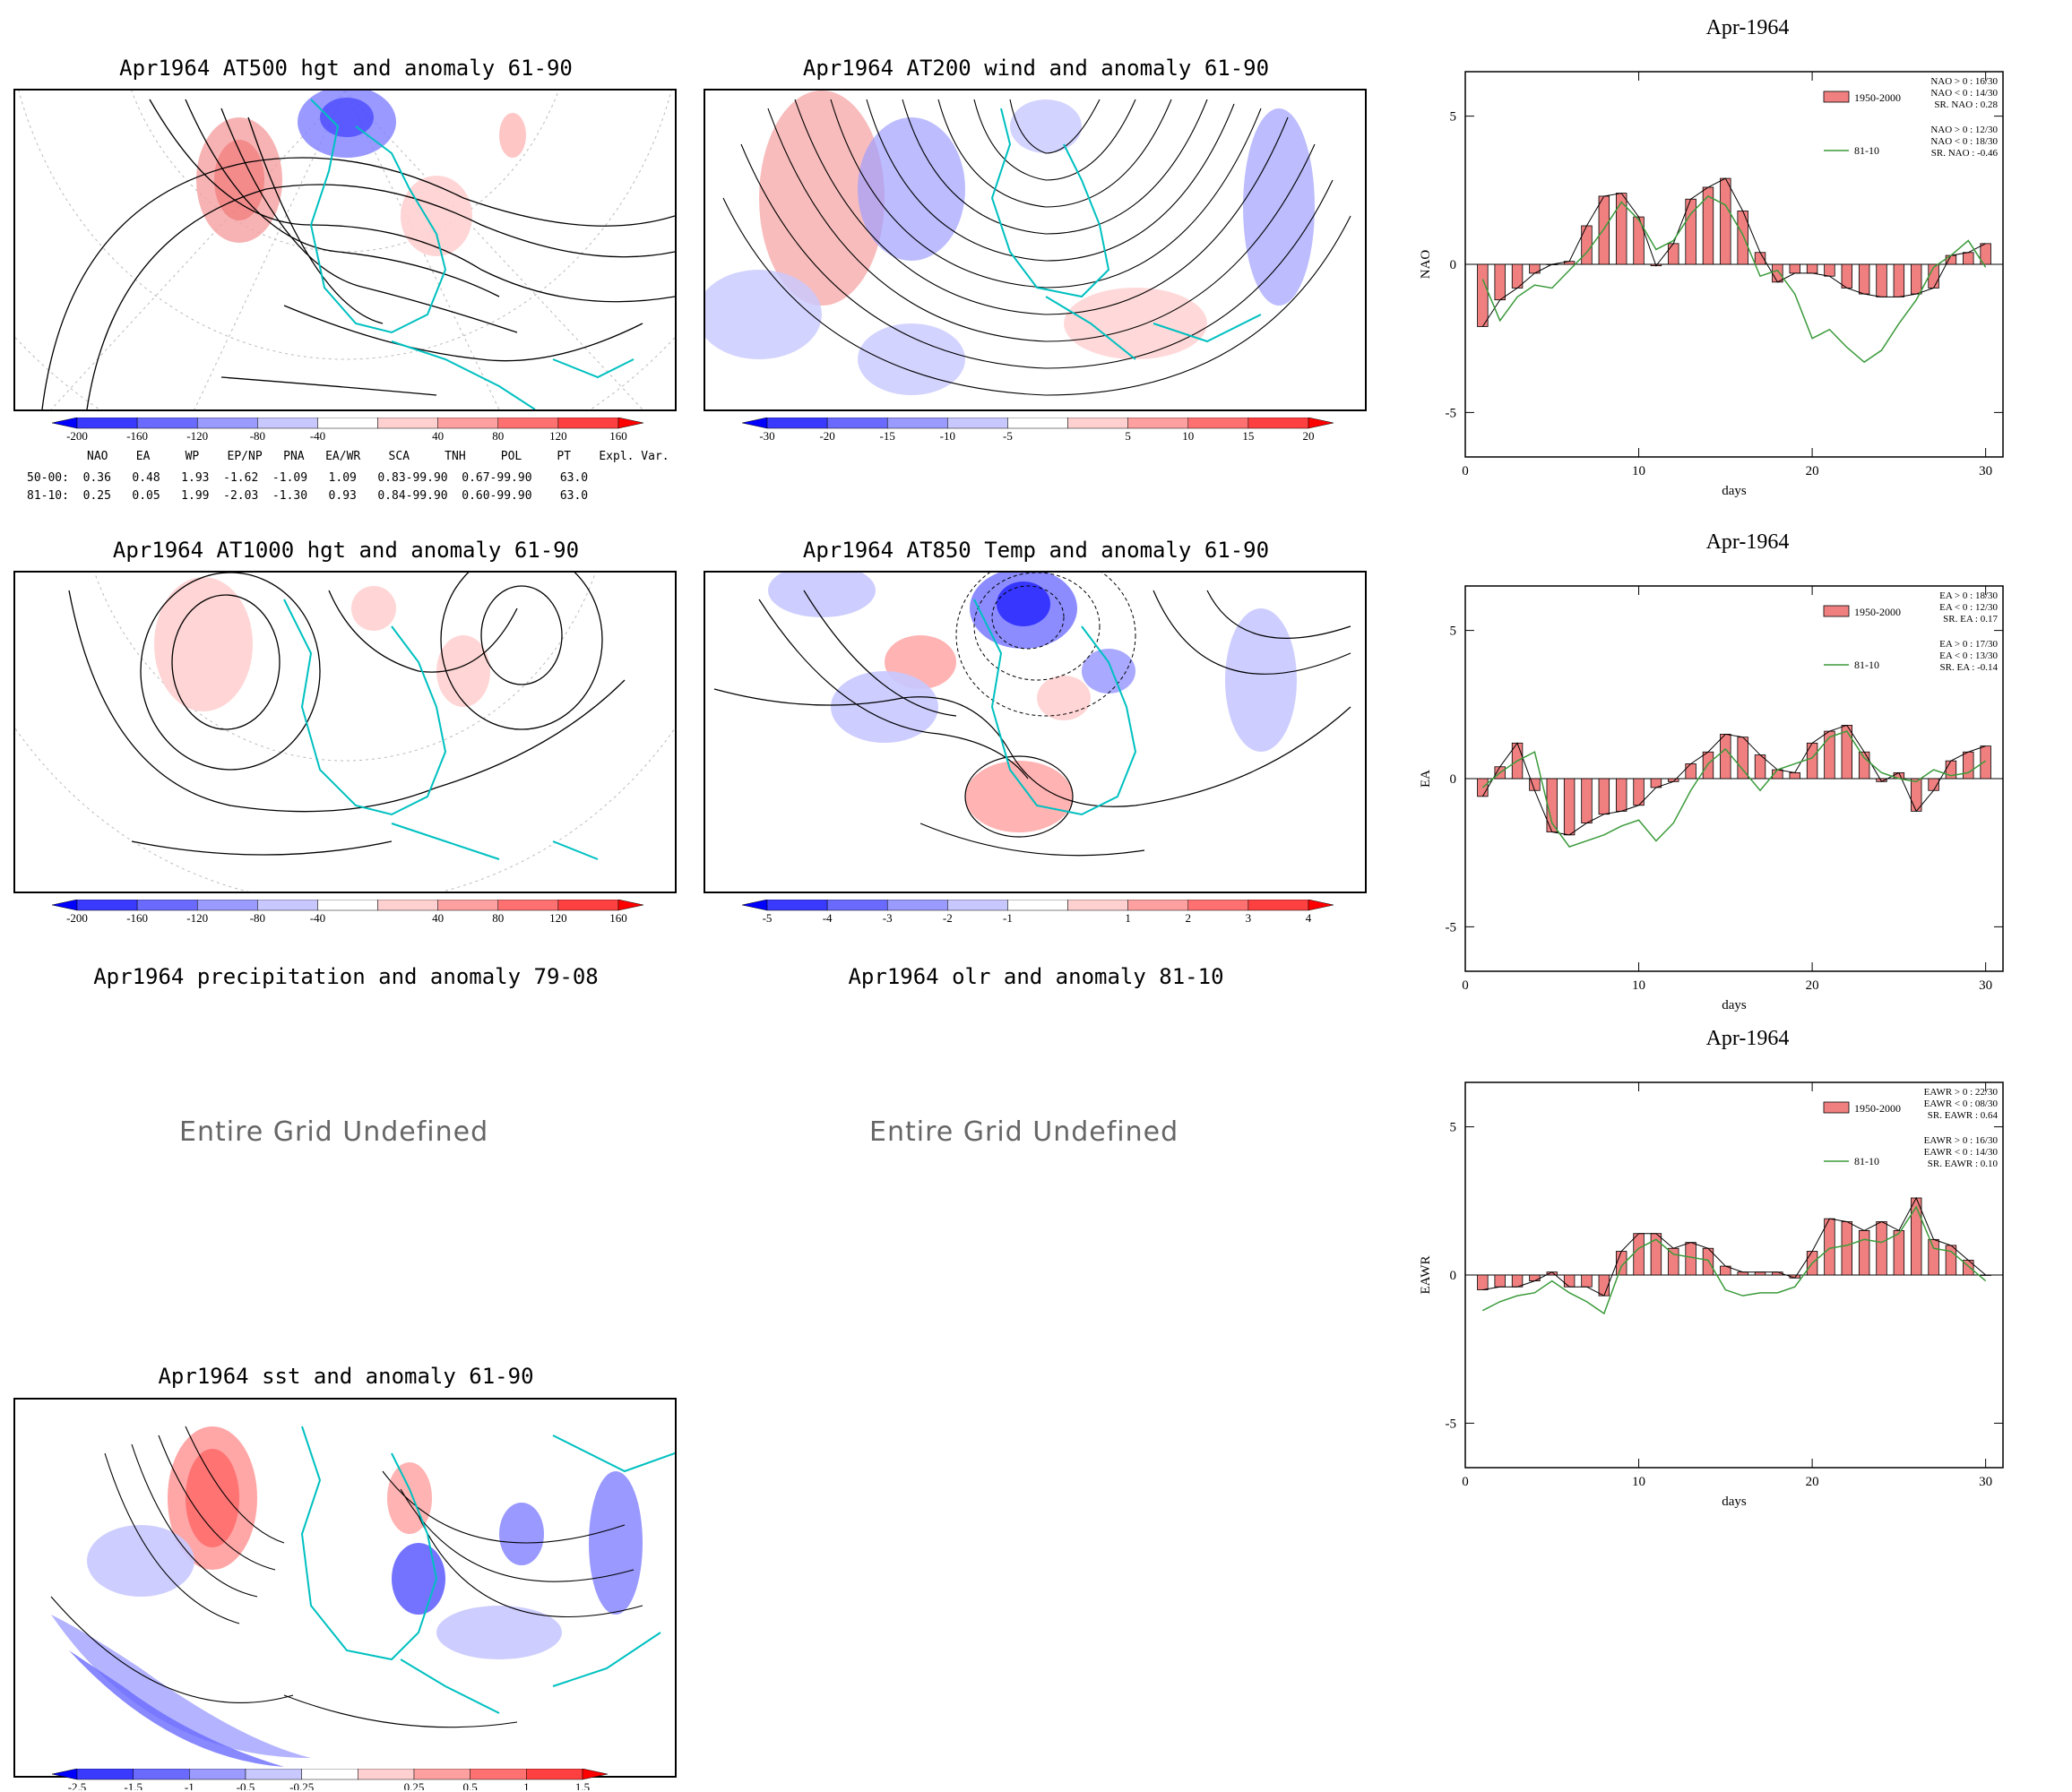 This screenshot has height=1792, width=2072. I want to click on legend-stat: EAWR < 0 : 14/30, so click(1961, 1153).